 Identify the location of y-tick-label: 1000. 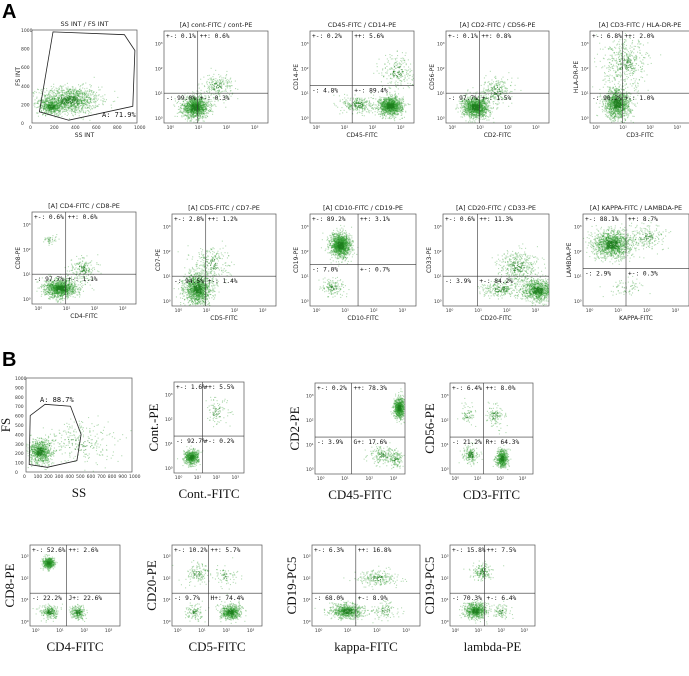
(27, 31).